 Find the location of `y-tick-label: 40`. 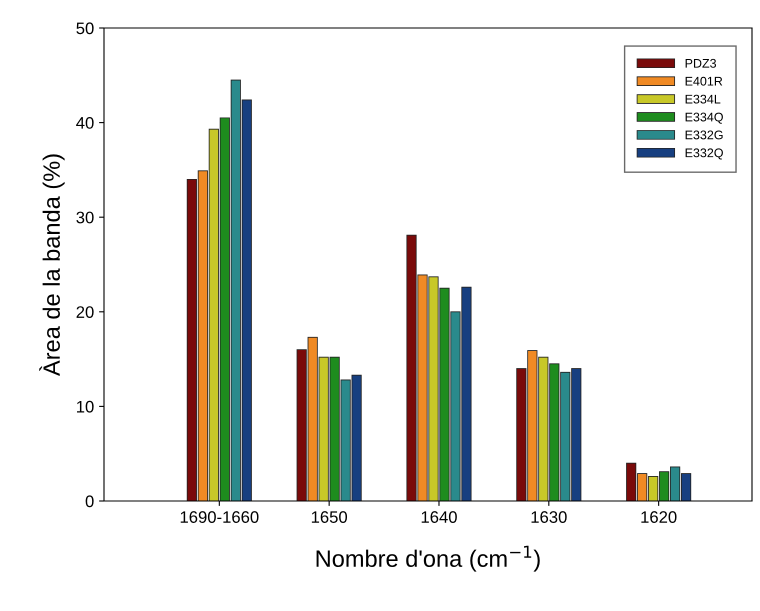

y-tick-label: 40 is located at coordinates (85, 123).